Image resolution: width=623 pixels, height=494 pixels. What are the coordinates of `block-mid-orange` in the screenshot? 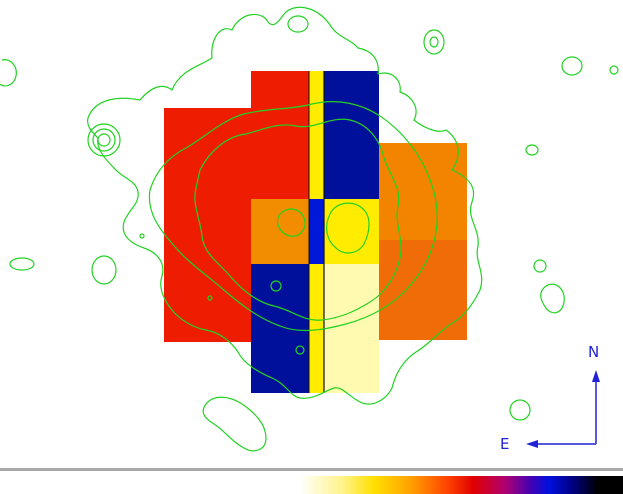 It's located at (280, 231).